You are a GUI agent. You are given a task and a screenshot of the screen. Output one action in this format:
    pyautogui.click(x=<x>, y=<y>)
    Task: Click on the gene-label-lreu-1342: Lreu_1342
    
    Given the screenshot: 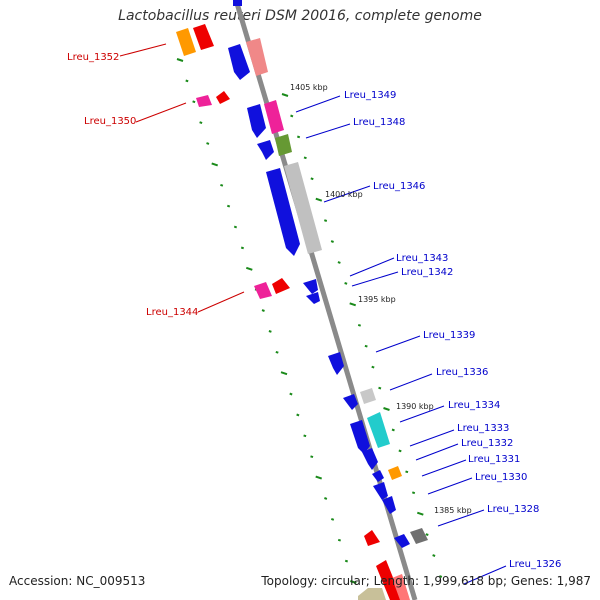 What is the action you would take?
    pyautogui.click(x=427, y=272)
    